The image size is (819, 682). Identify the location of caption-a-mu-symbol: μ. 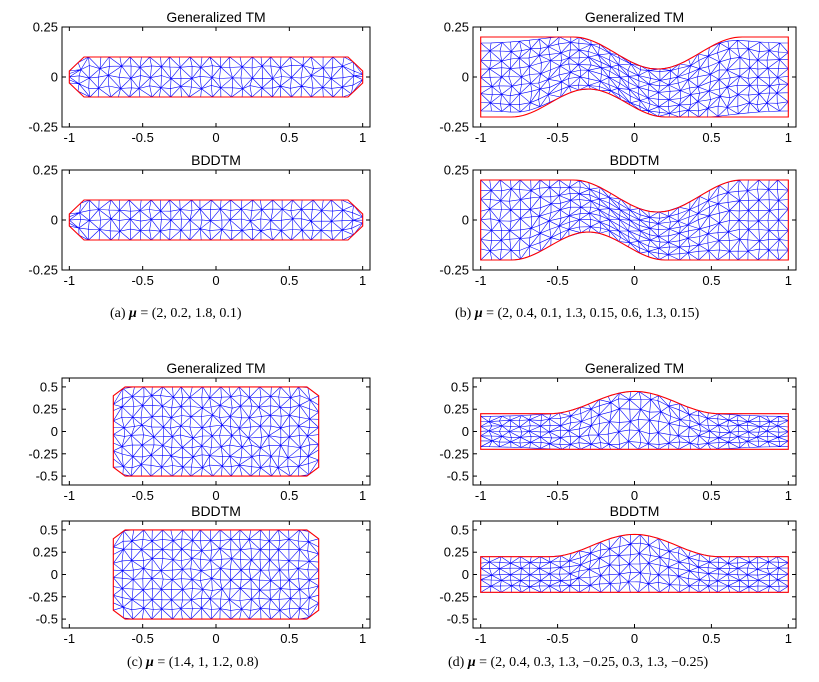
(133, 313).